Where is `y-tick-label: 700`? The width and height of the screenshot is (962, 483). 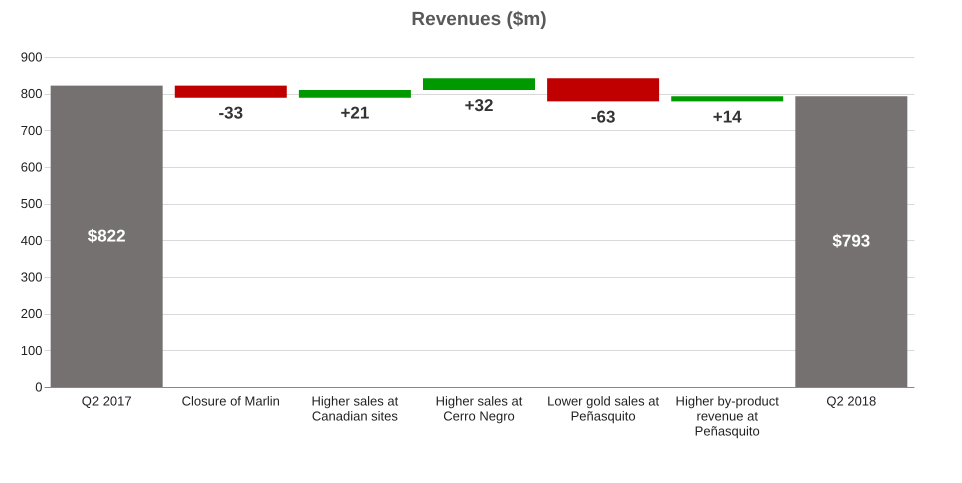 y-tick-label: 700 is located at coordinates (31, 130).